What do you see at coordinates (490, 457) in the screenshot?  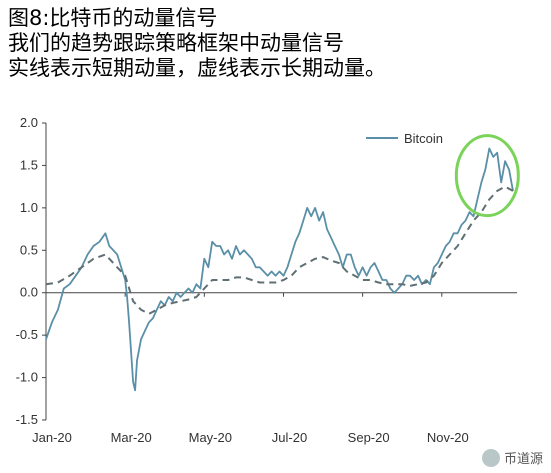 I see `watermark-logo-icon` at bounding box center [490, 457].